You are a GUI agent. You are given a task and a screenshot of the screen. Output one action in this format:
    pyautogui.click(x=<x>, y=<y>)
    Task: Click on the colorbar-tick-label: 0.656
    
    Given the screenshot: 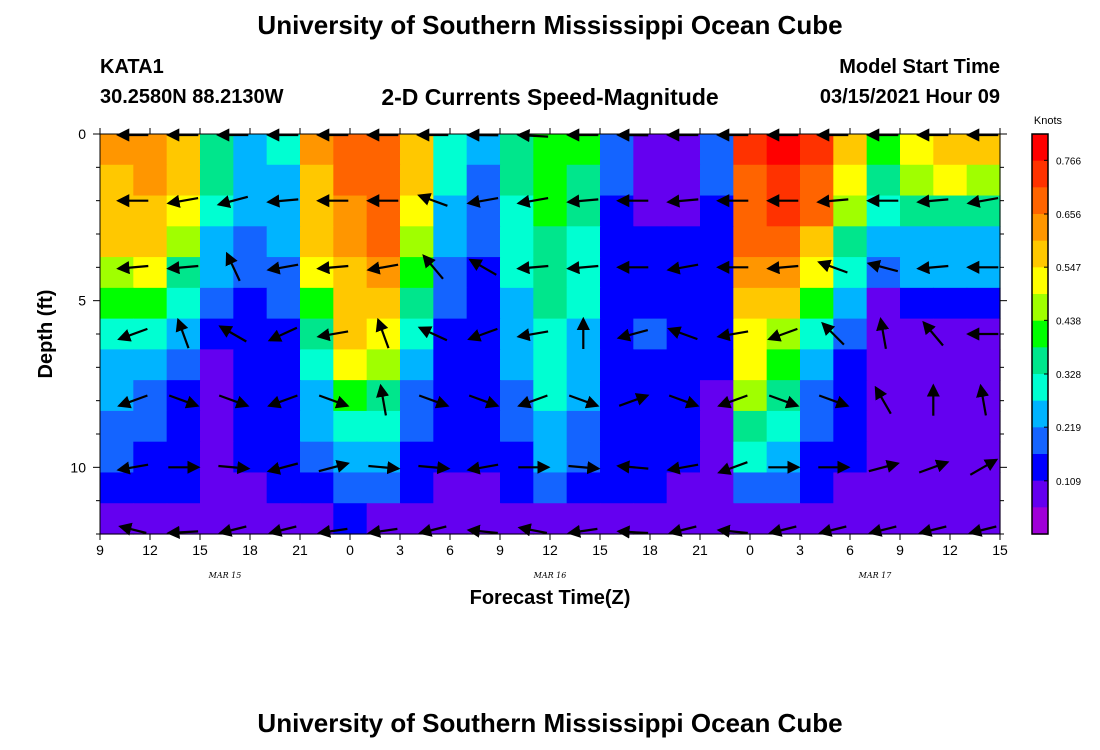 What is the action you would take?
    pyautogui.click(x=1068, y=215)
    